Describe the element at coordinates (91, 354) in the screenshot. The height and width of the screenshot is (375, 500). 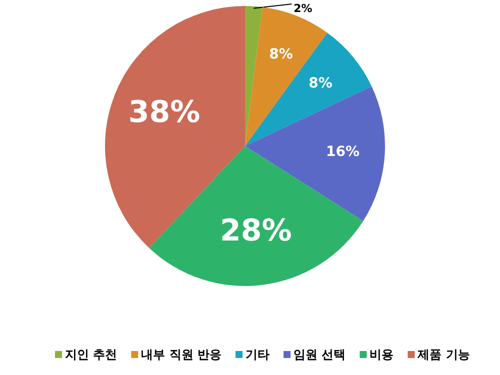
I see `legend-label: 지인 추천` at that location.